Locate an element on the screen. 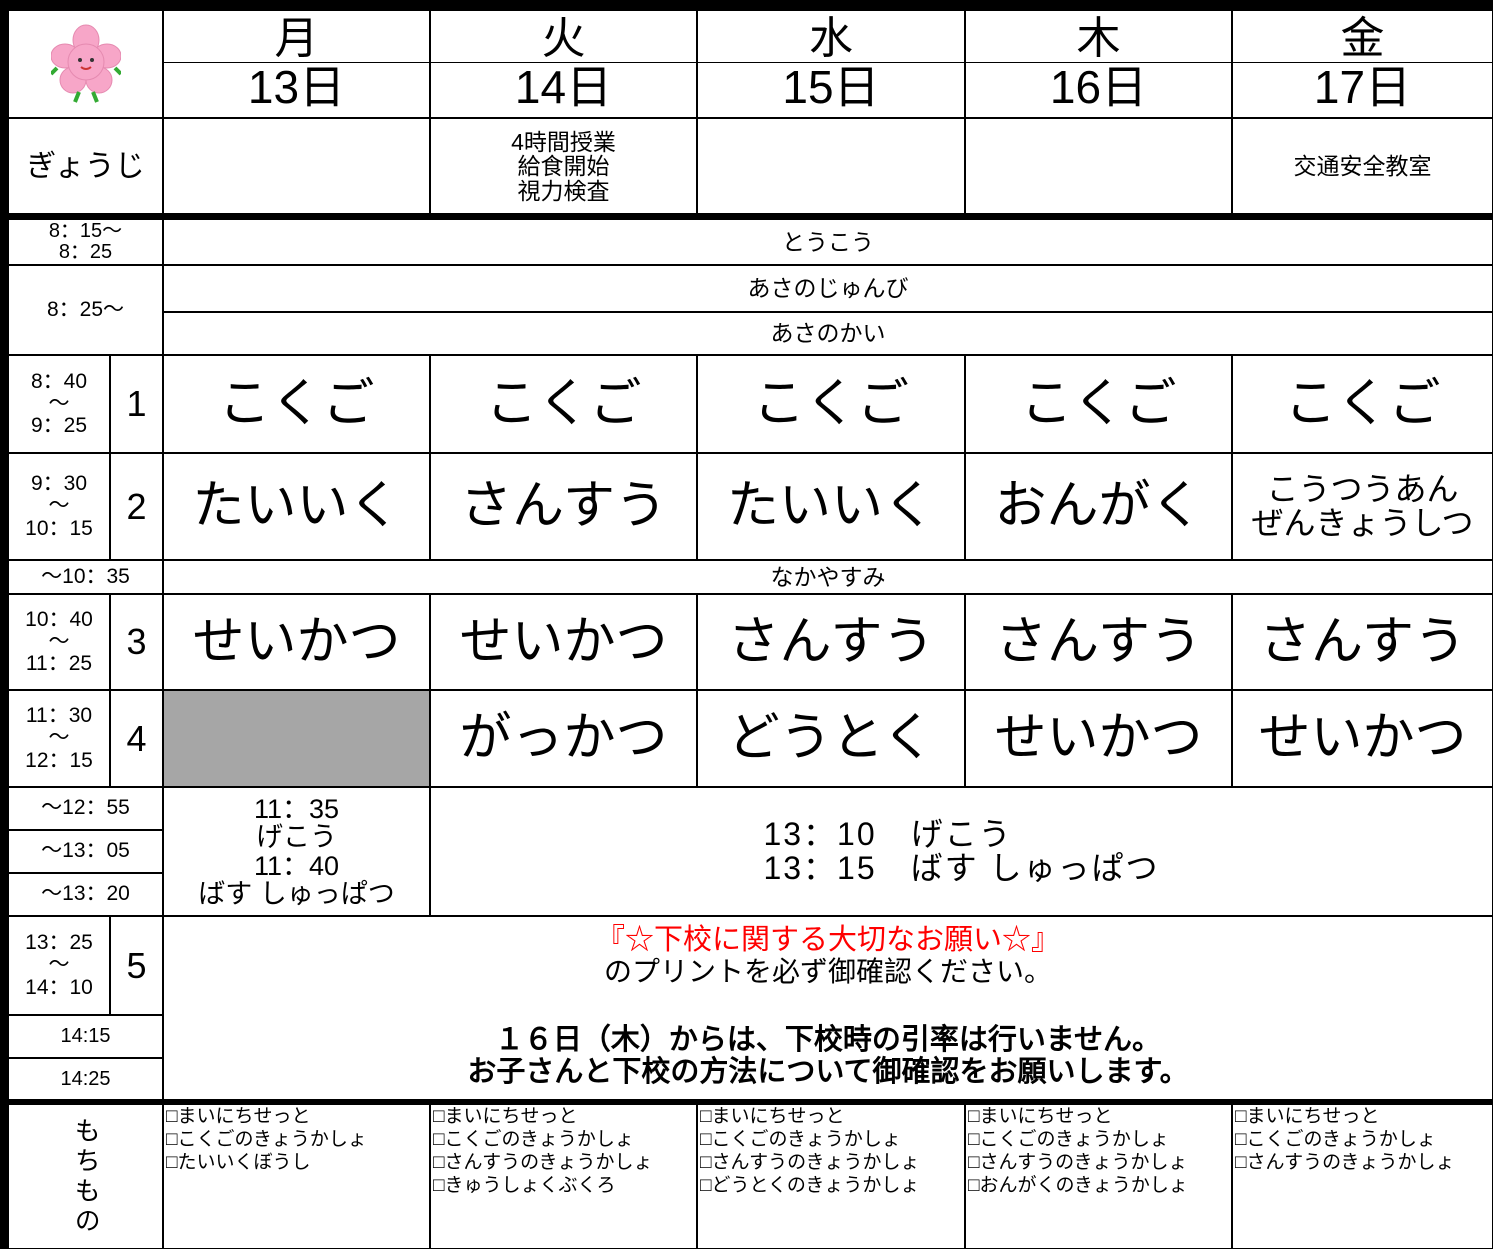  event-text: 交通安全教室 is located at coordinates (1362, 166).